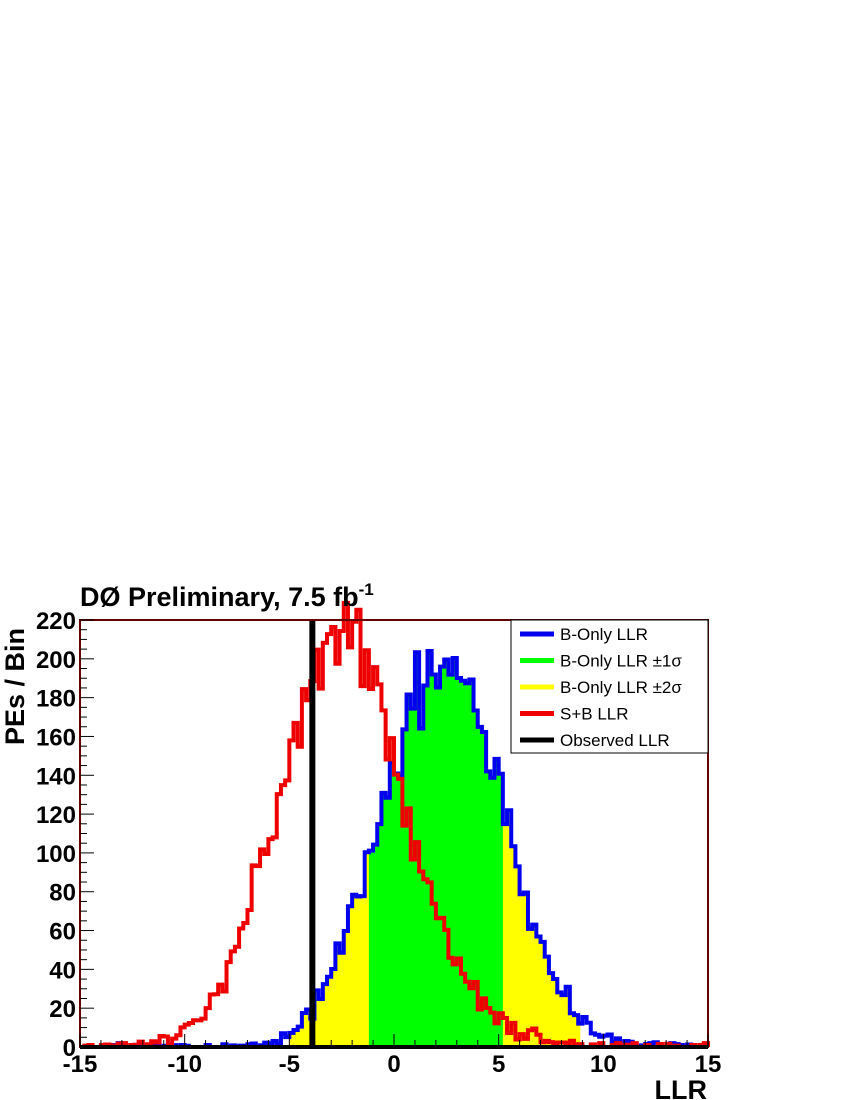 This screenshot has height=1100, width=850. What do you see at coordinates (184, 1064) in the screenshot?
I see `x-tick-label: -10` at bounding box center [184, 1064].